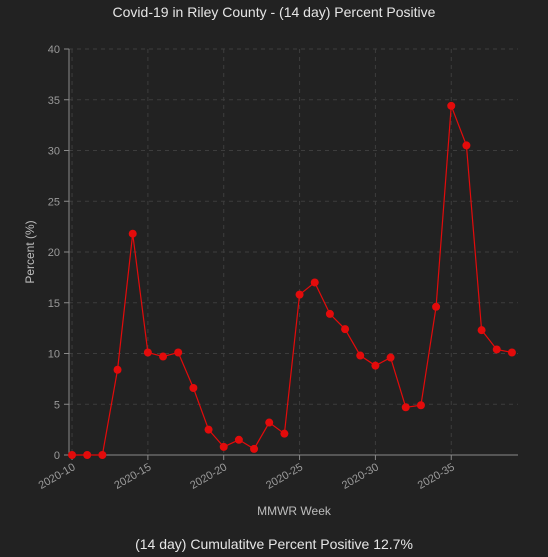 This screenshot has width=548, height=557. What do you see at coordinates (30, 251) in the screenshot?
I see `y-axis-title: Percent (%)` at bounding box center [30, 251].